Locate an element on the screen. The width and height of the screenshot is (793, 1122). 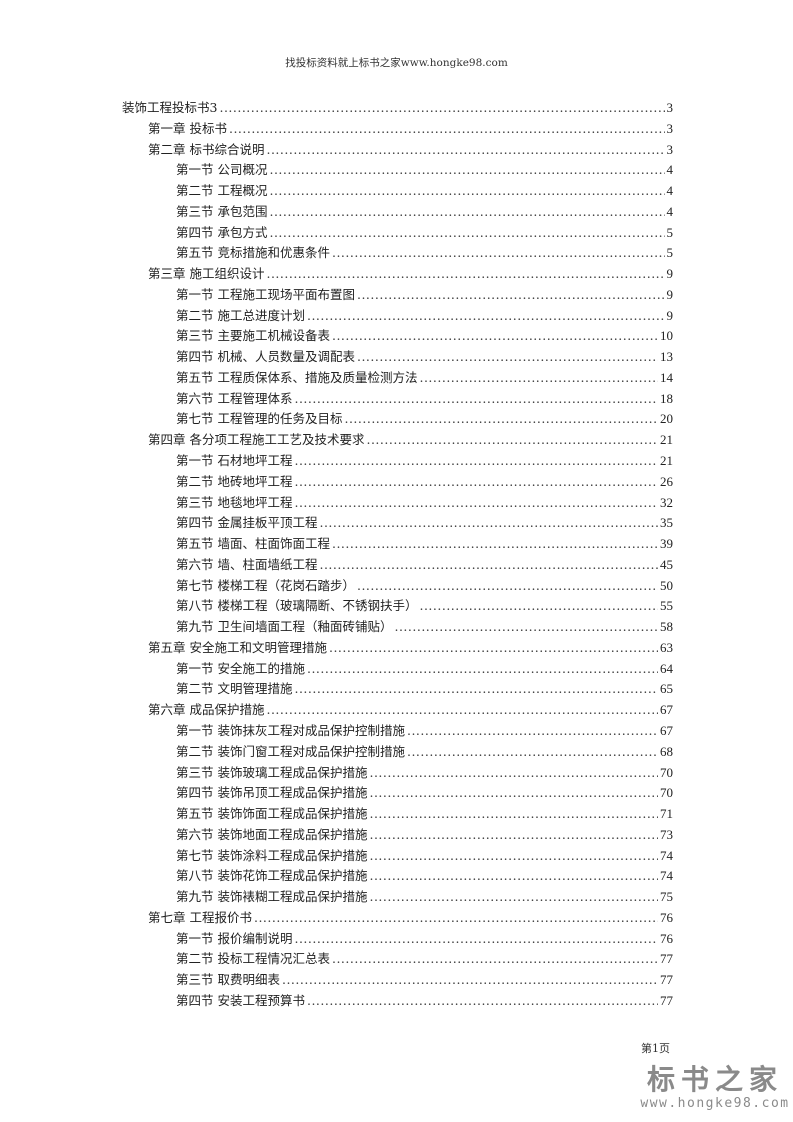
toc-chapter-entry: 第四章 各分项工程施工工艺及技术要求 21 is located at coordinates (397, 440).